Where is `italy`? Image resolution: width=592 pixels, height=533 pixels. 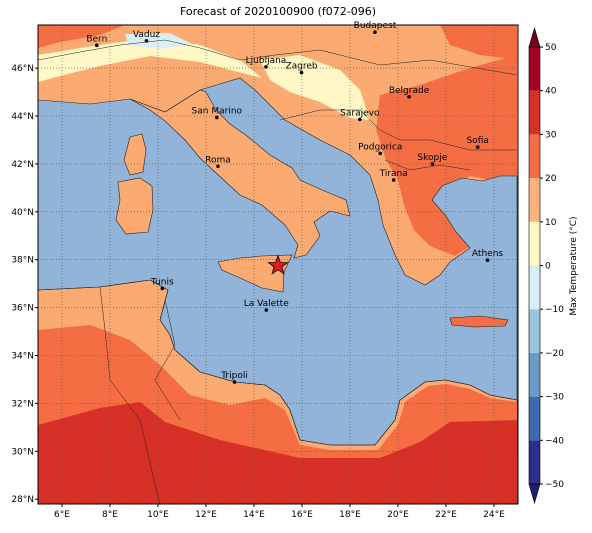
italy is located at coordinates (240, 174).